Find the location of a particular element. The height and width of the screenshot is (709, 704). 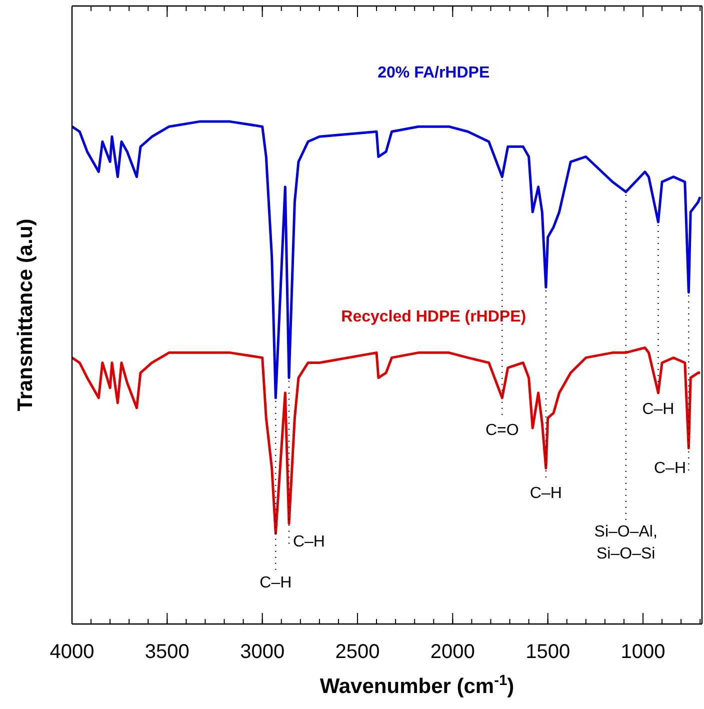

x-tick-label: 3500 is located at coordinates (167, 652).